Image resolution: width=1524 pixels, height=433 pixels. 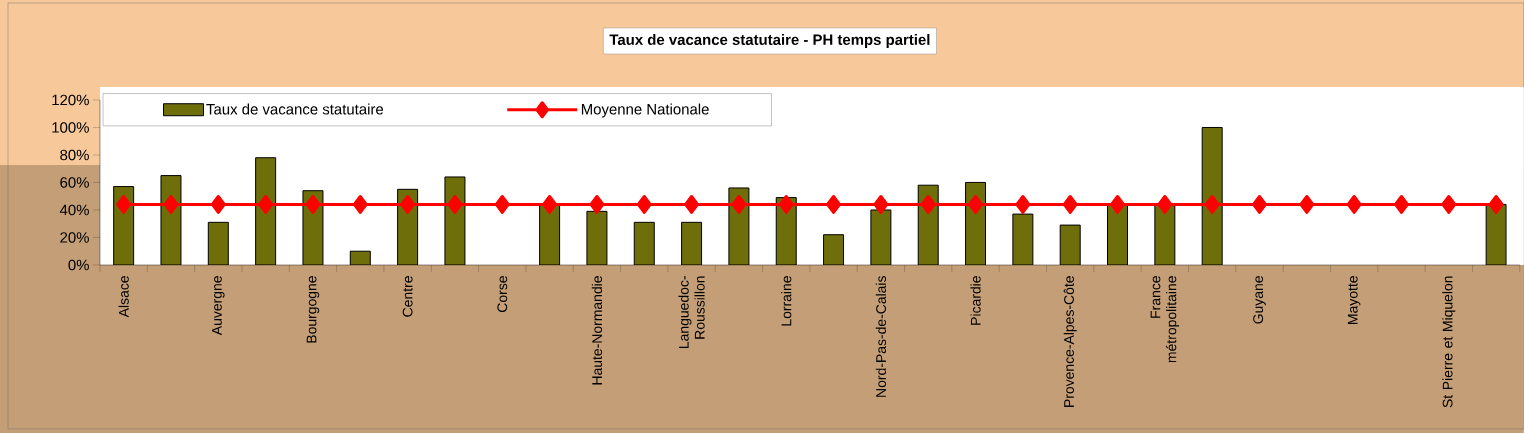 I want to click on y-tick-label: 120%, so click(x=70, y=100).